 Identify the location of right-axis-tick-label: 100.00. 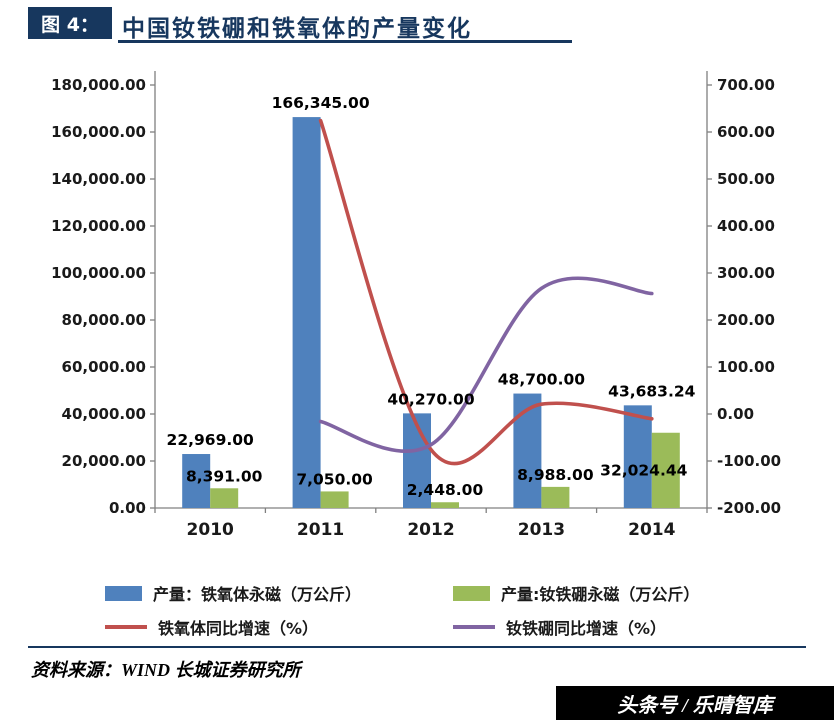
(746, 367).